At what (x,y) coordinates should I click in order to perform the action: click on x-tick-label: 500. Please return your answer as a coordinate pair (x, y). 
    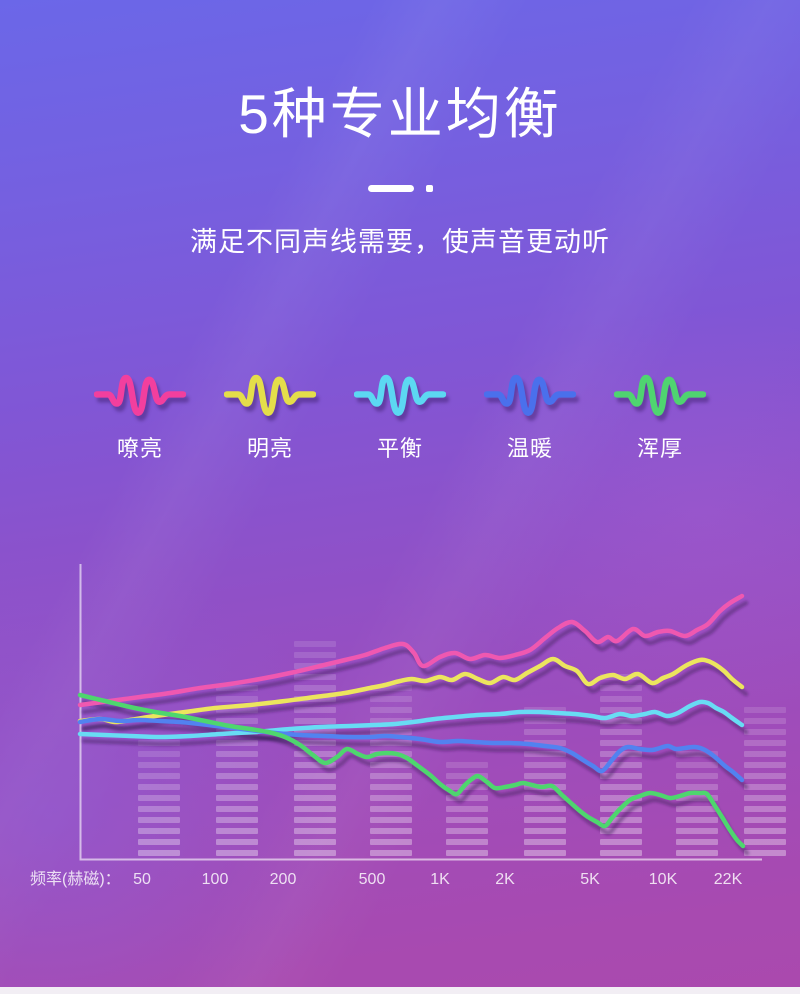
    Looking at the image, I should click on (372, 879).